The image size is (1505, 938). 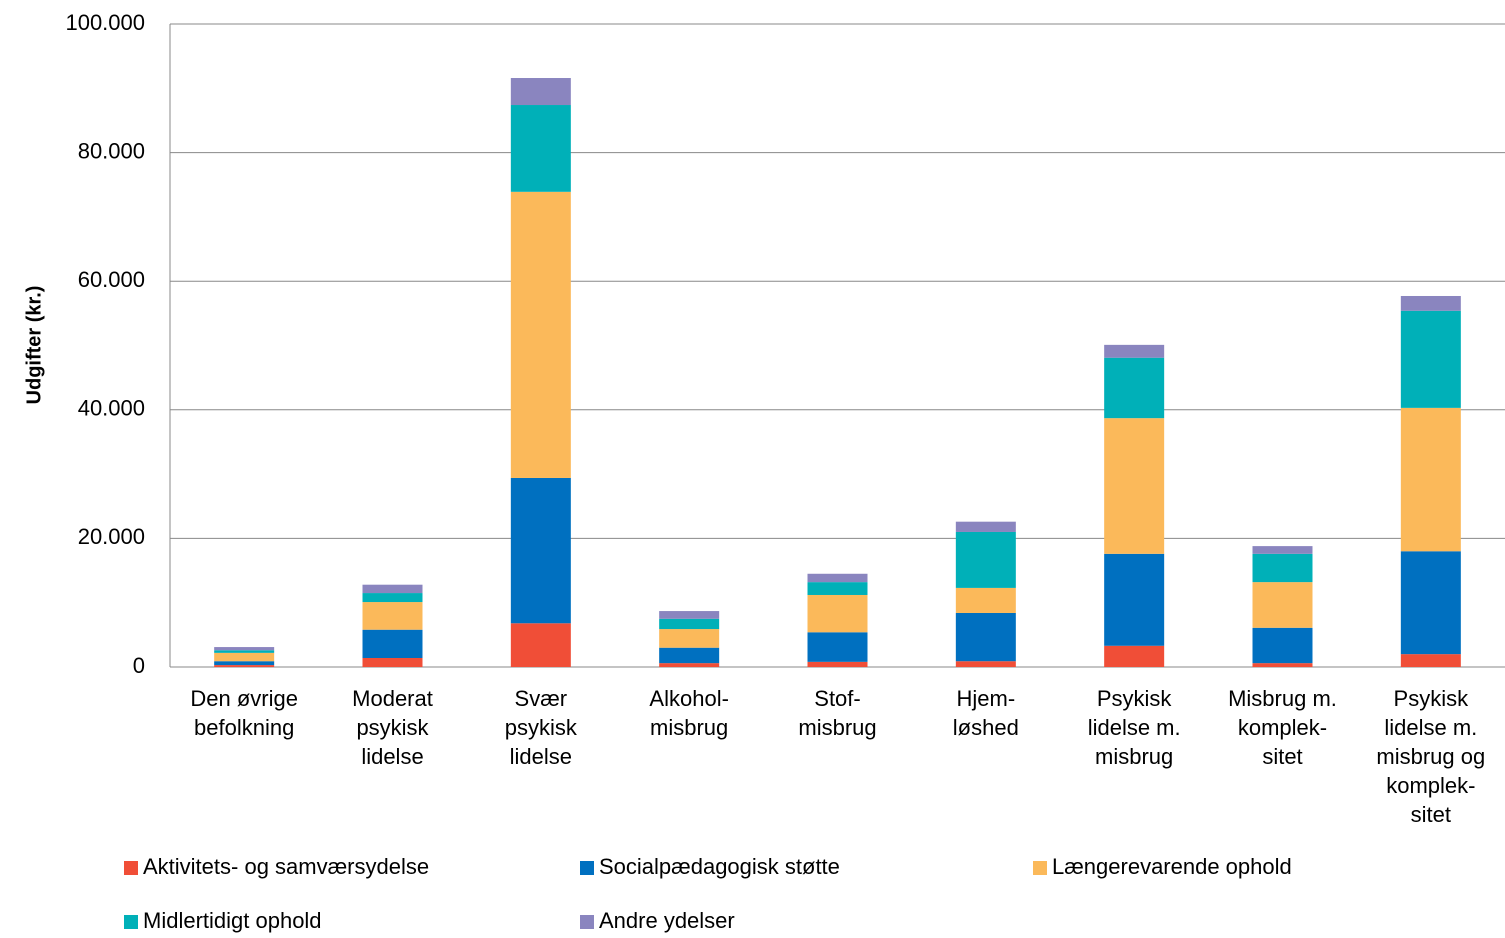 I want to click on legend-label: Aktivitets- og samværsydelse, so click(x=286, y=866).